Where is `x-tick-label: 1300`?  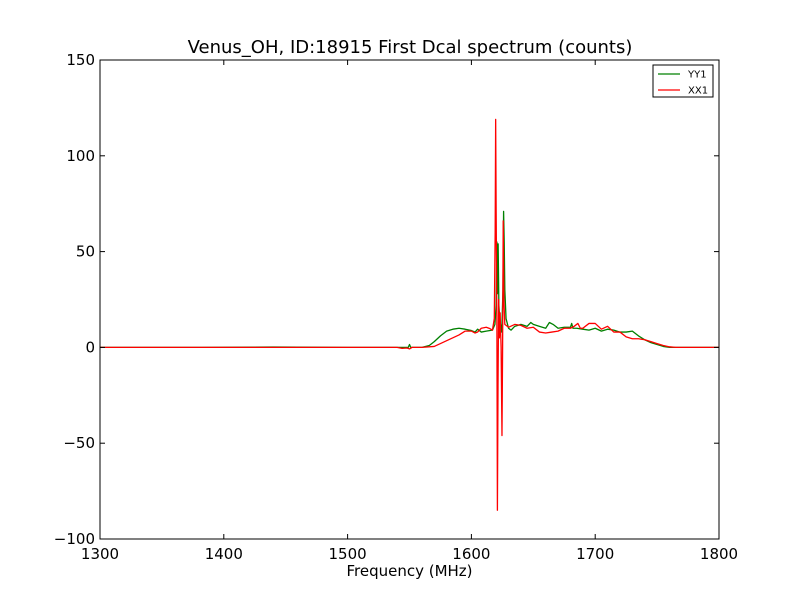 x-tick-label: 1300 is located at coordinates (100, 554).